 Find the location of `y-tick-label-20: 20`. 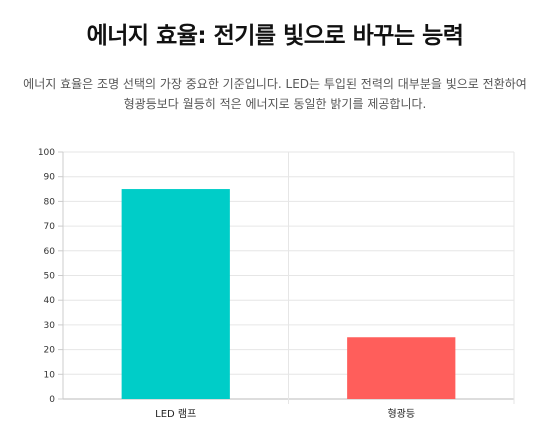

y-tick-label-20: 20 is located at coordinates (50, 351).